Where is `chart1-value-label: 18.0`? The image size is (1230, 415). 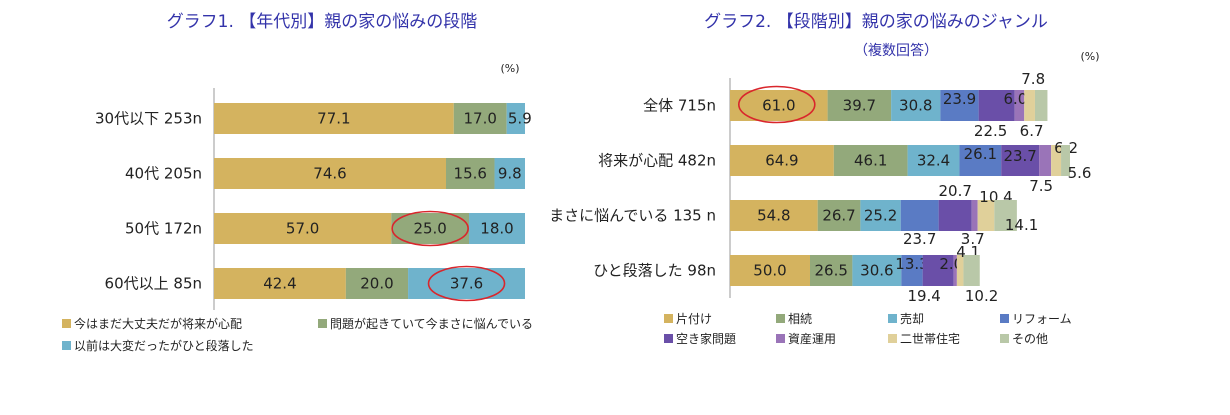 chart1-value-label: 18.0 is located at coordinates (496, 229).